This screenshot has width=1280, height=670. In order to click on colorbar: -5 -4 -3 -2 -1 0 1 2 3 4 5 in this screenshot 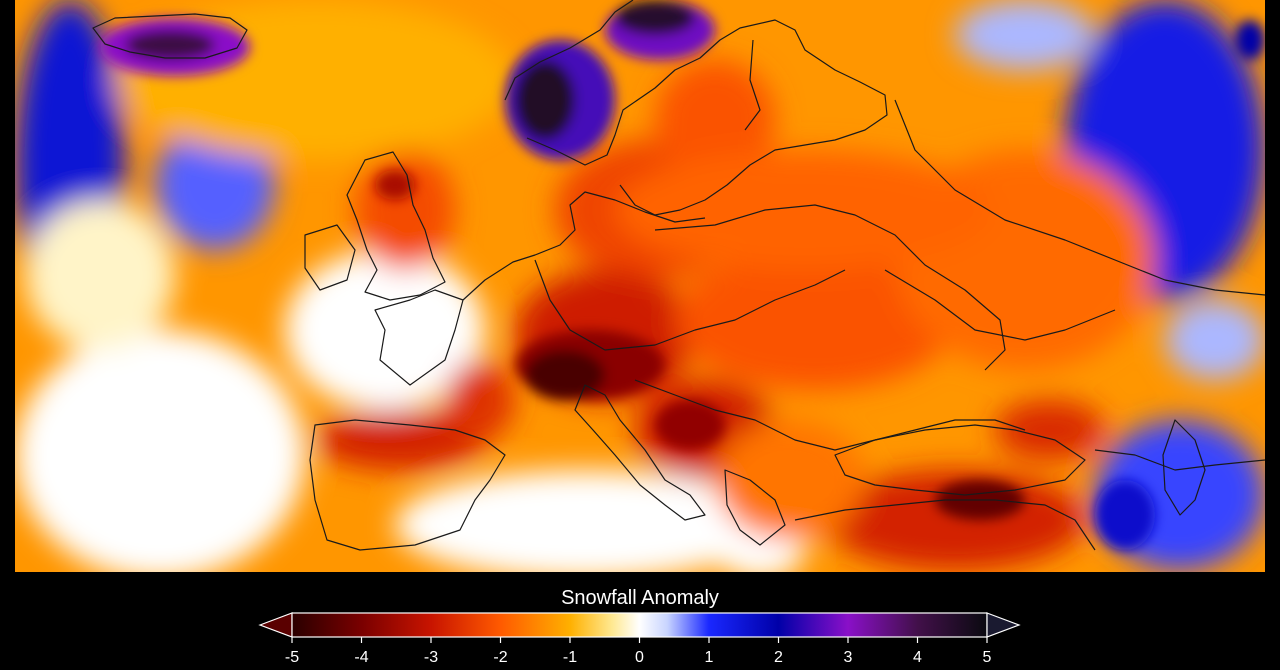, I will do `click(639, 639)`.